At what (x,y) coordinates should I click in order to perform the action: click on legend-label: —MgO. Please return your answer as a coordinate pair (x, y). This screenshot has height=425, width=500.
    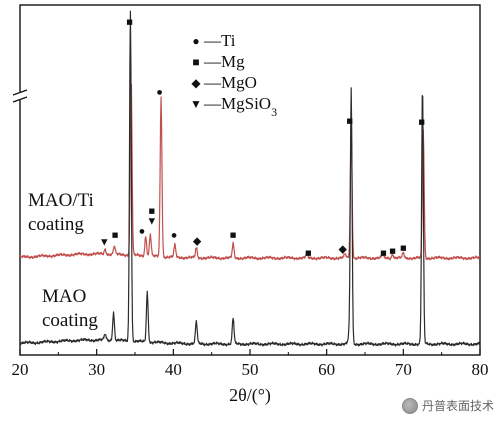
    Looking at the image, I should click on (230, 82).